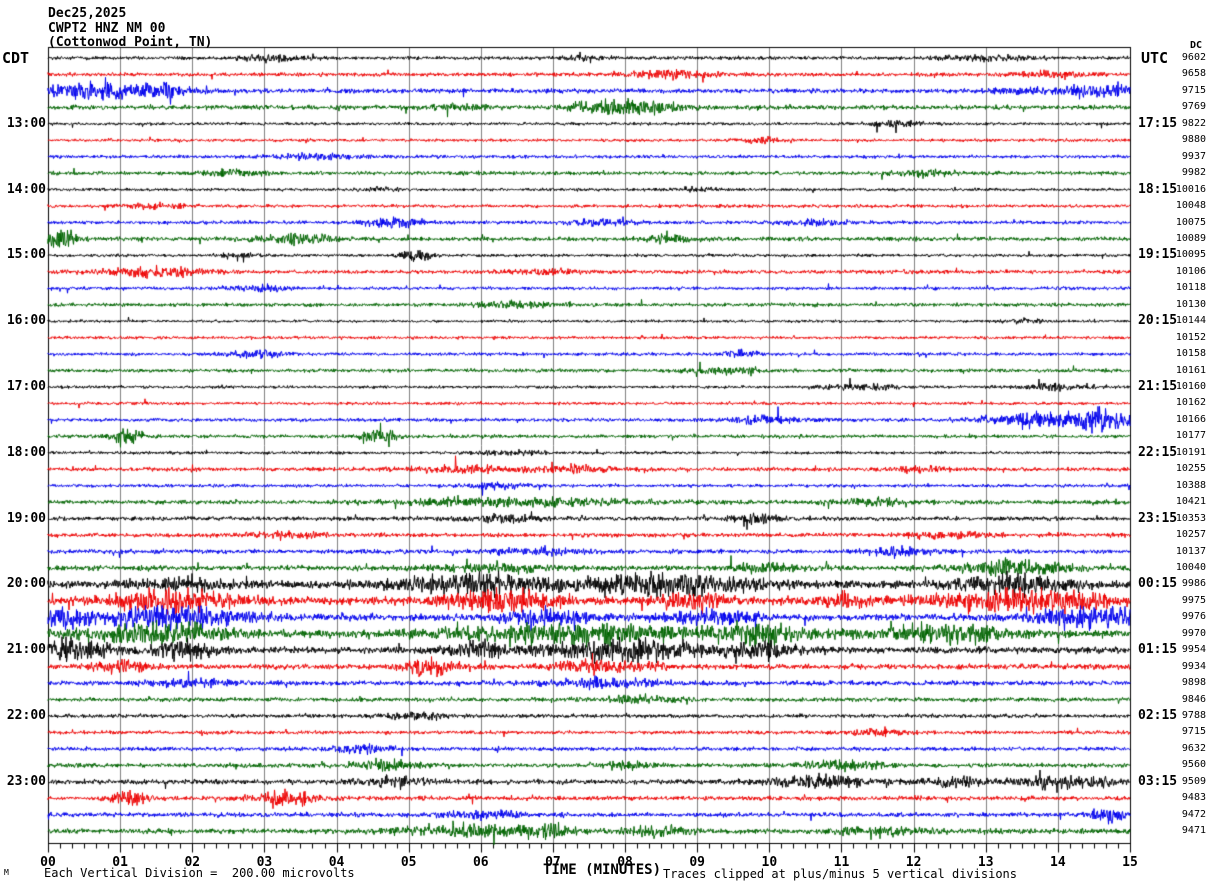 The width and height of the screenshot is (1210, 886). What do you see at coordinates (1190, 206) in the screenshot?
I see `dc-value: 10048` at bounding box center [1190, 206].